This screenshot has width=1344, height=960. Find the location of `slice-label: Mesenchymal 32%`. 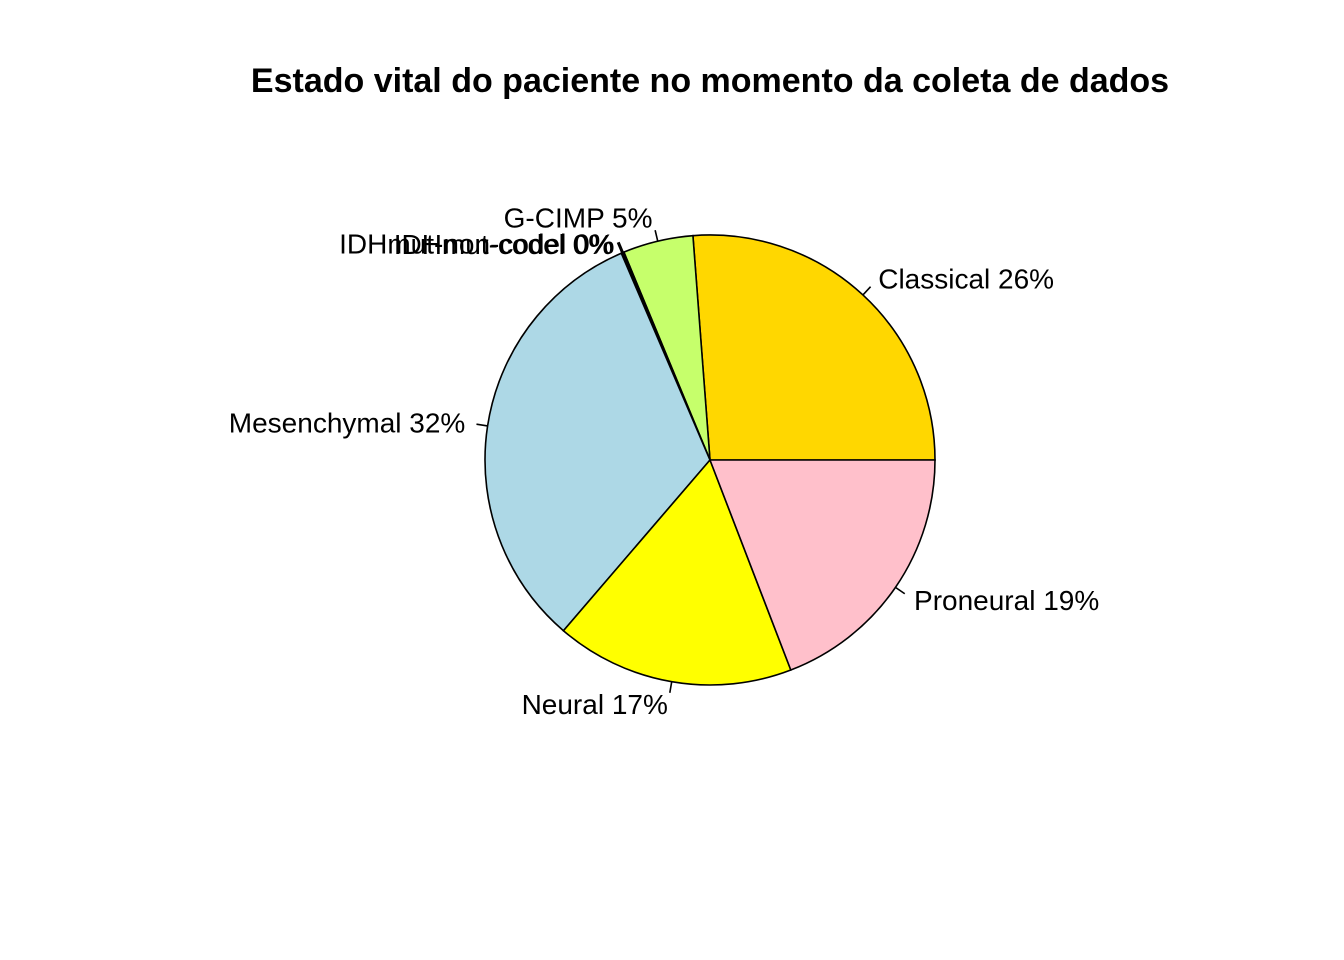

slice-label: Mesenchymal 32% is located at coordinates (347, 423).